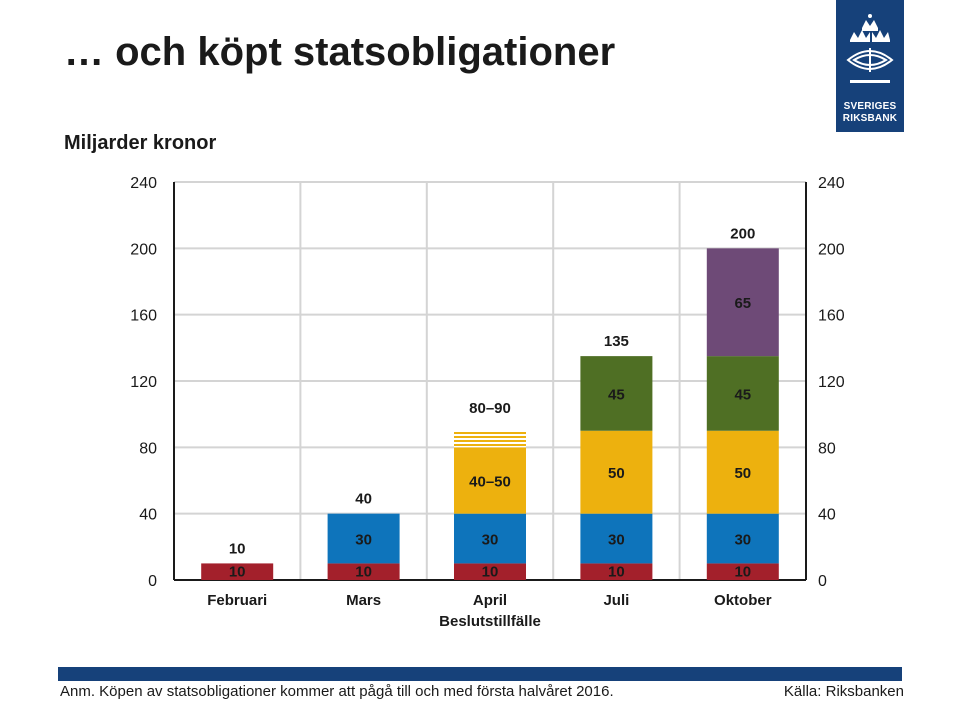 This screenshot has height=720, width=960. I want to click on bar-total-label: 10, so click(237, 548).